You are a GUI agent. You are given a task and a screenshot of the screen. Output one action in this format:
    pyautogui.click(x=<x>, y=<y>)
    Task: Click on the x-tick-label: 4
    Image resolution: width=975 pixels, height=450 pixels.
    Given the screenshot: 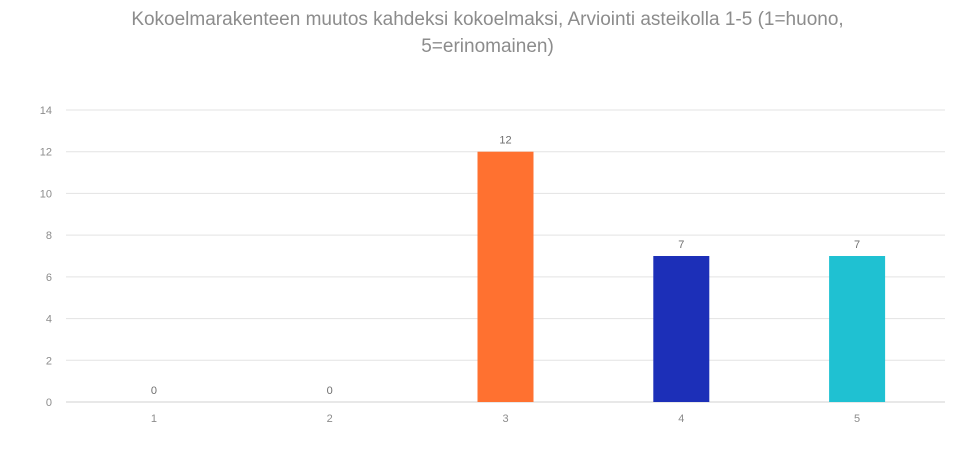 What is the action you would take?
    pyautogui.click(x=681, y=419)
    